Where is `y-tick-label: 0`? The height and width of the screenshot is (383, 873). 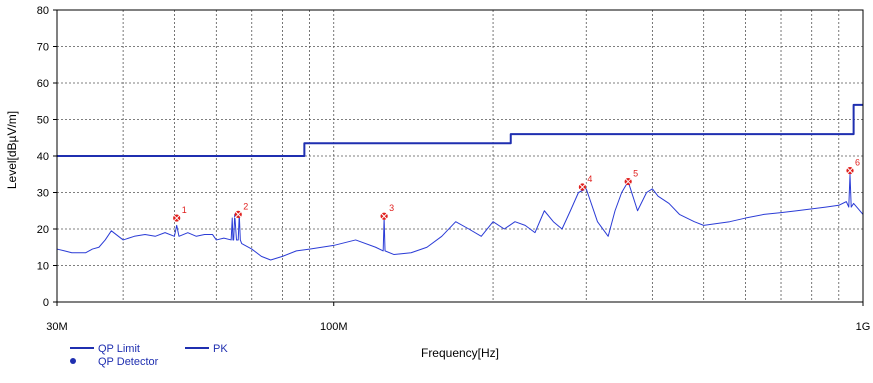 y-tick-label: 0 is located at coordinates (46, 303).